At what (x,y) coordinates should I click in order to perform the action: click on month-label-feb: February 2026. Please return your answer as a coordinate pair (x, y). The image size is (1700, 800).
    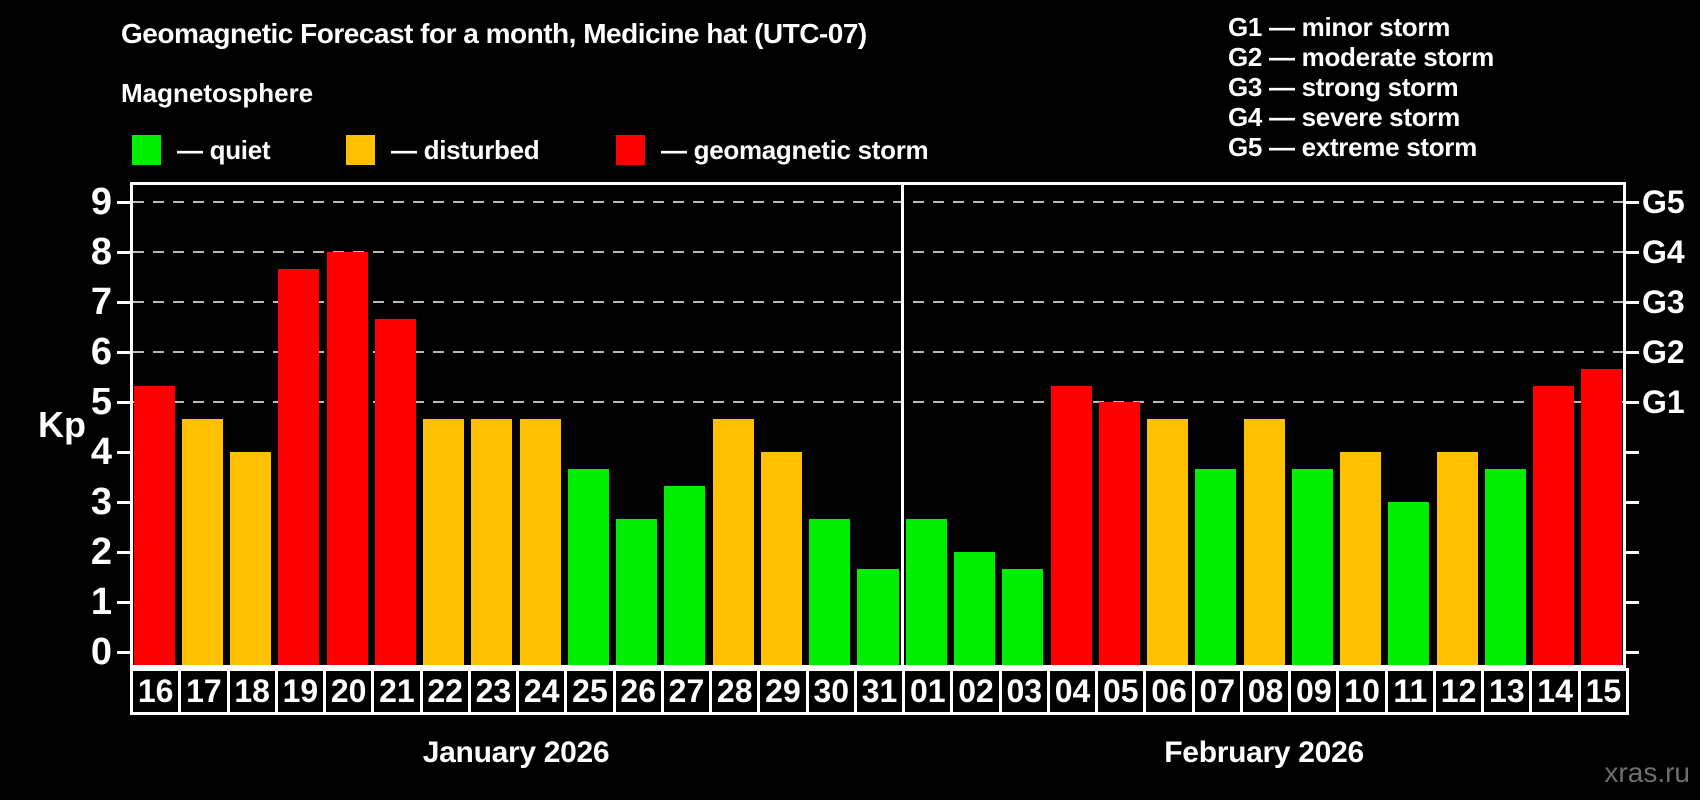
    Looking at the image, I should click on (1264, 752).